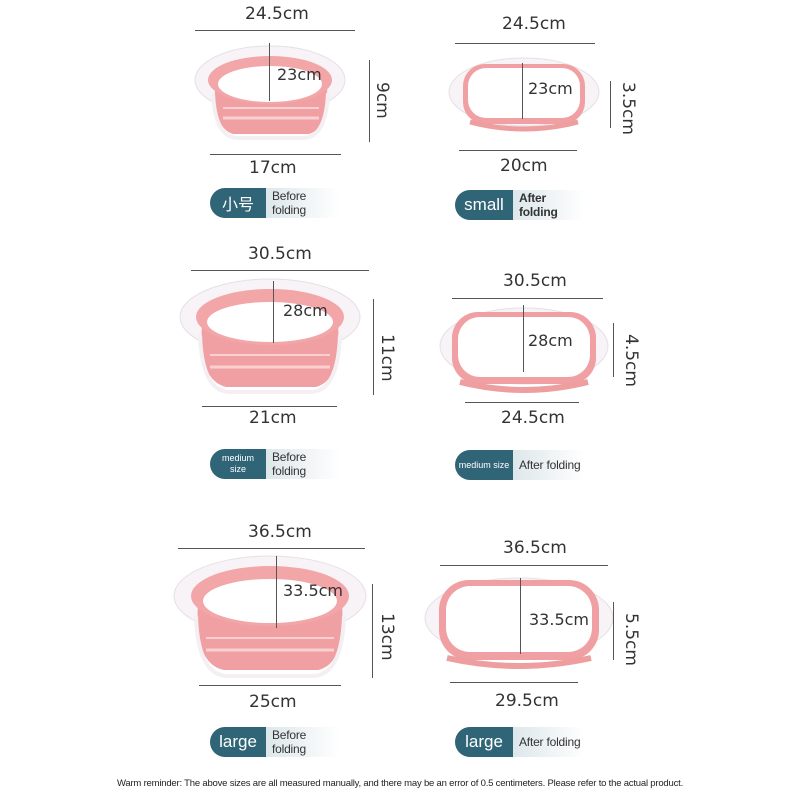  Describe the element at coordinates (527, 701) in the screenshot. I see `bottom-label: 29.5cm` at that location.